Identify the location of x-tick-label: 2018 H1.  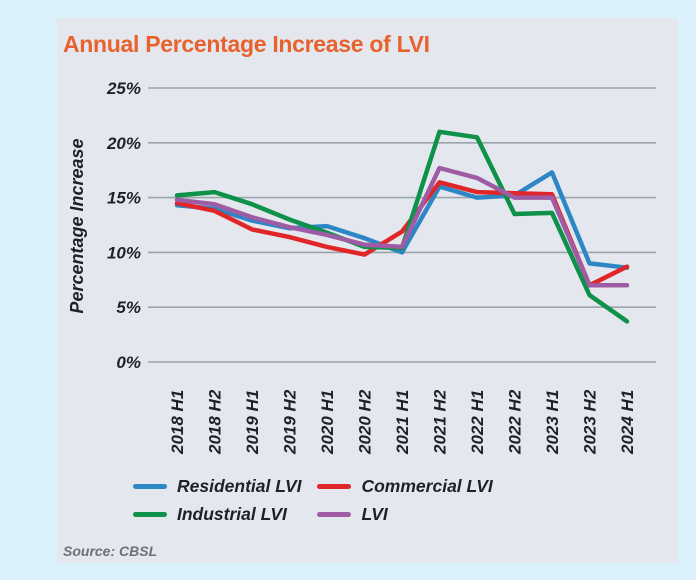
(177, 422).